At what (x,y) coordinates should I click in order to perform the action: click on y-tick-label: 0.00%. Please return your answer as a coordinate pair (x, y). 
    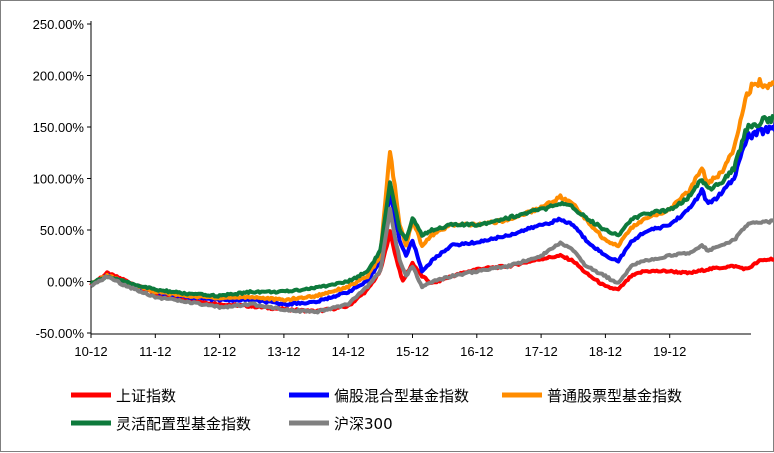
    Looking at the image, I should click on (65, 282).